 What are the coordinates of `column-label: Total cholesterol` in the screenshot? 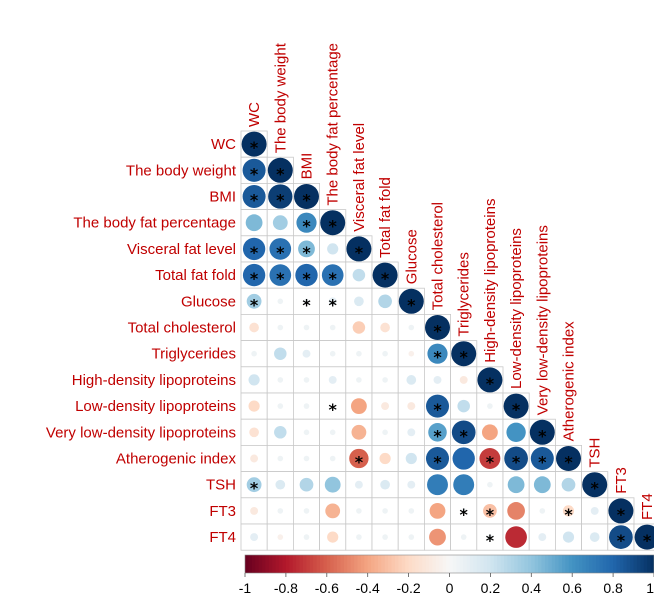 It's located at (438, 256).